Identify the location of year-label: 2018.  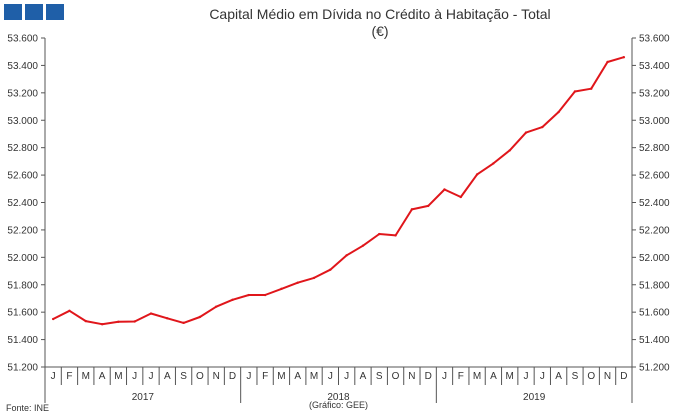
(338, 397).